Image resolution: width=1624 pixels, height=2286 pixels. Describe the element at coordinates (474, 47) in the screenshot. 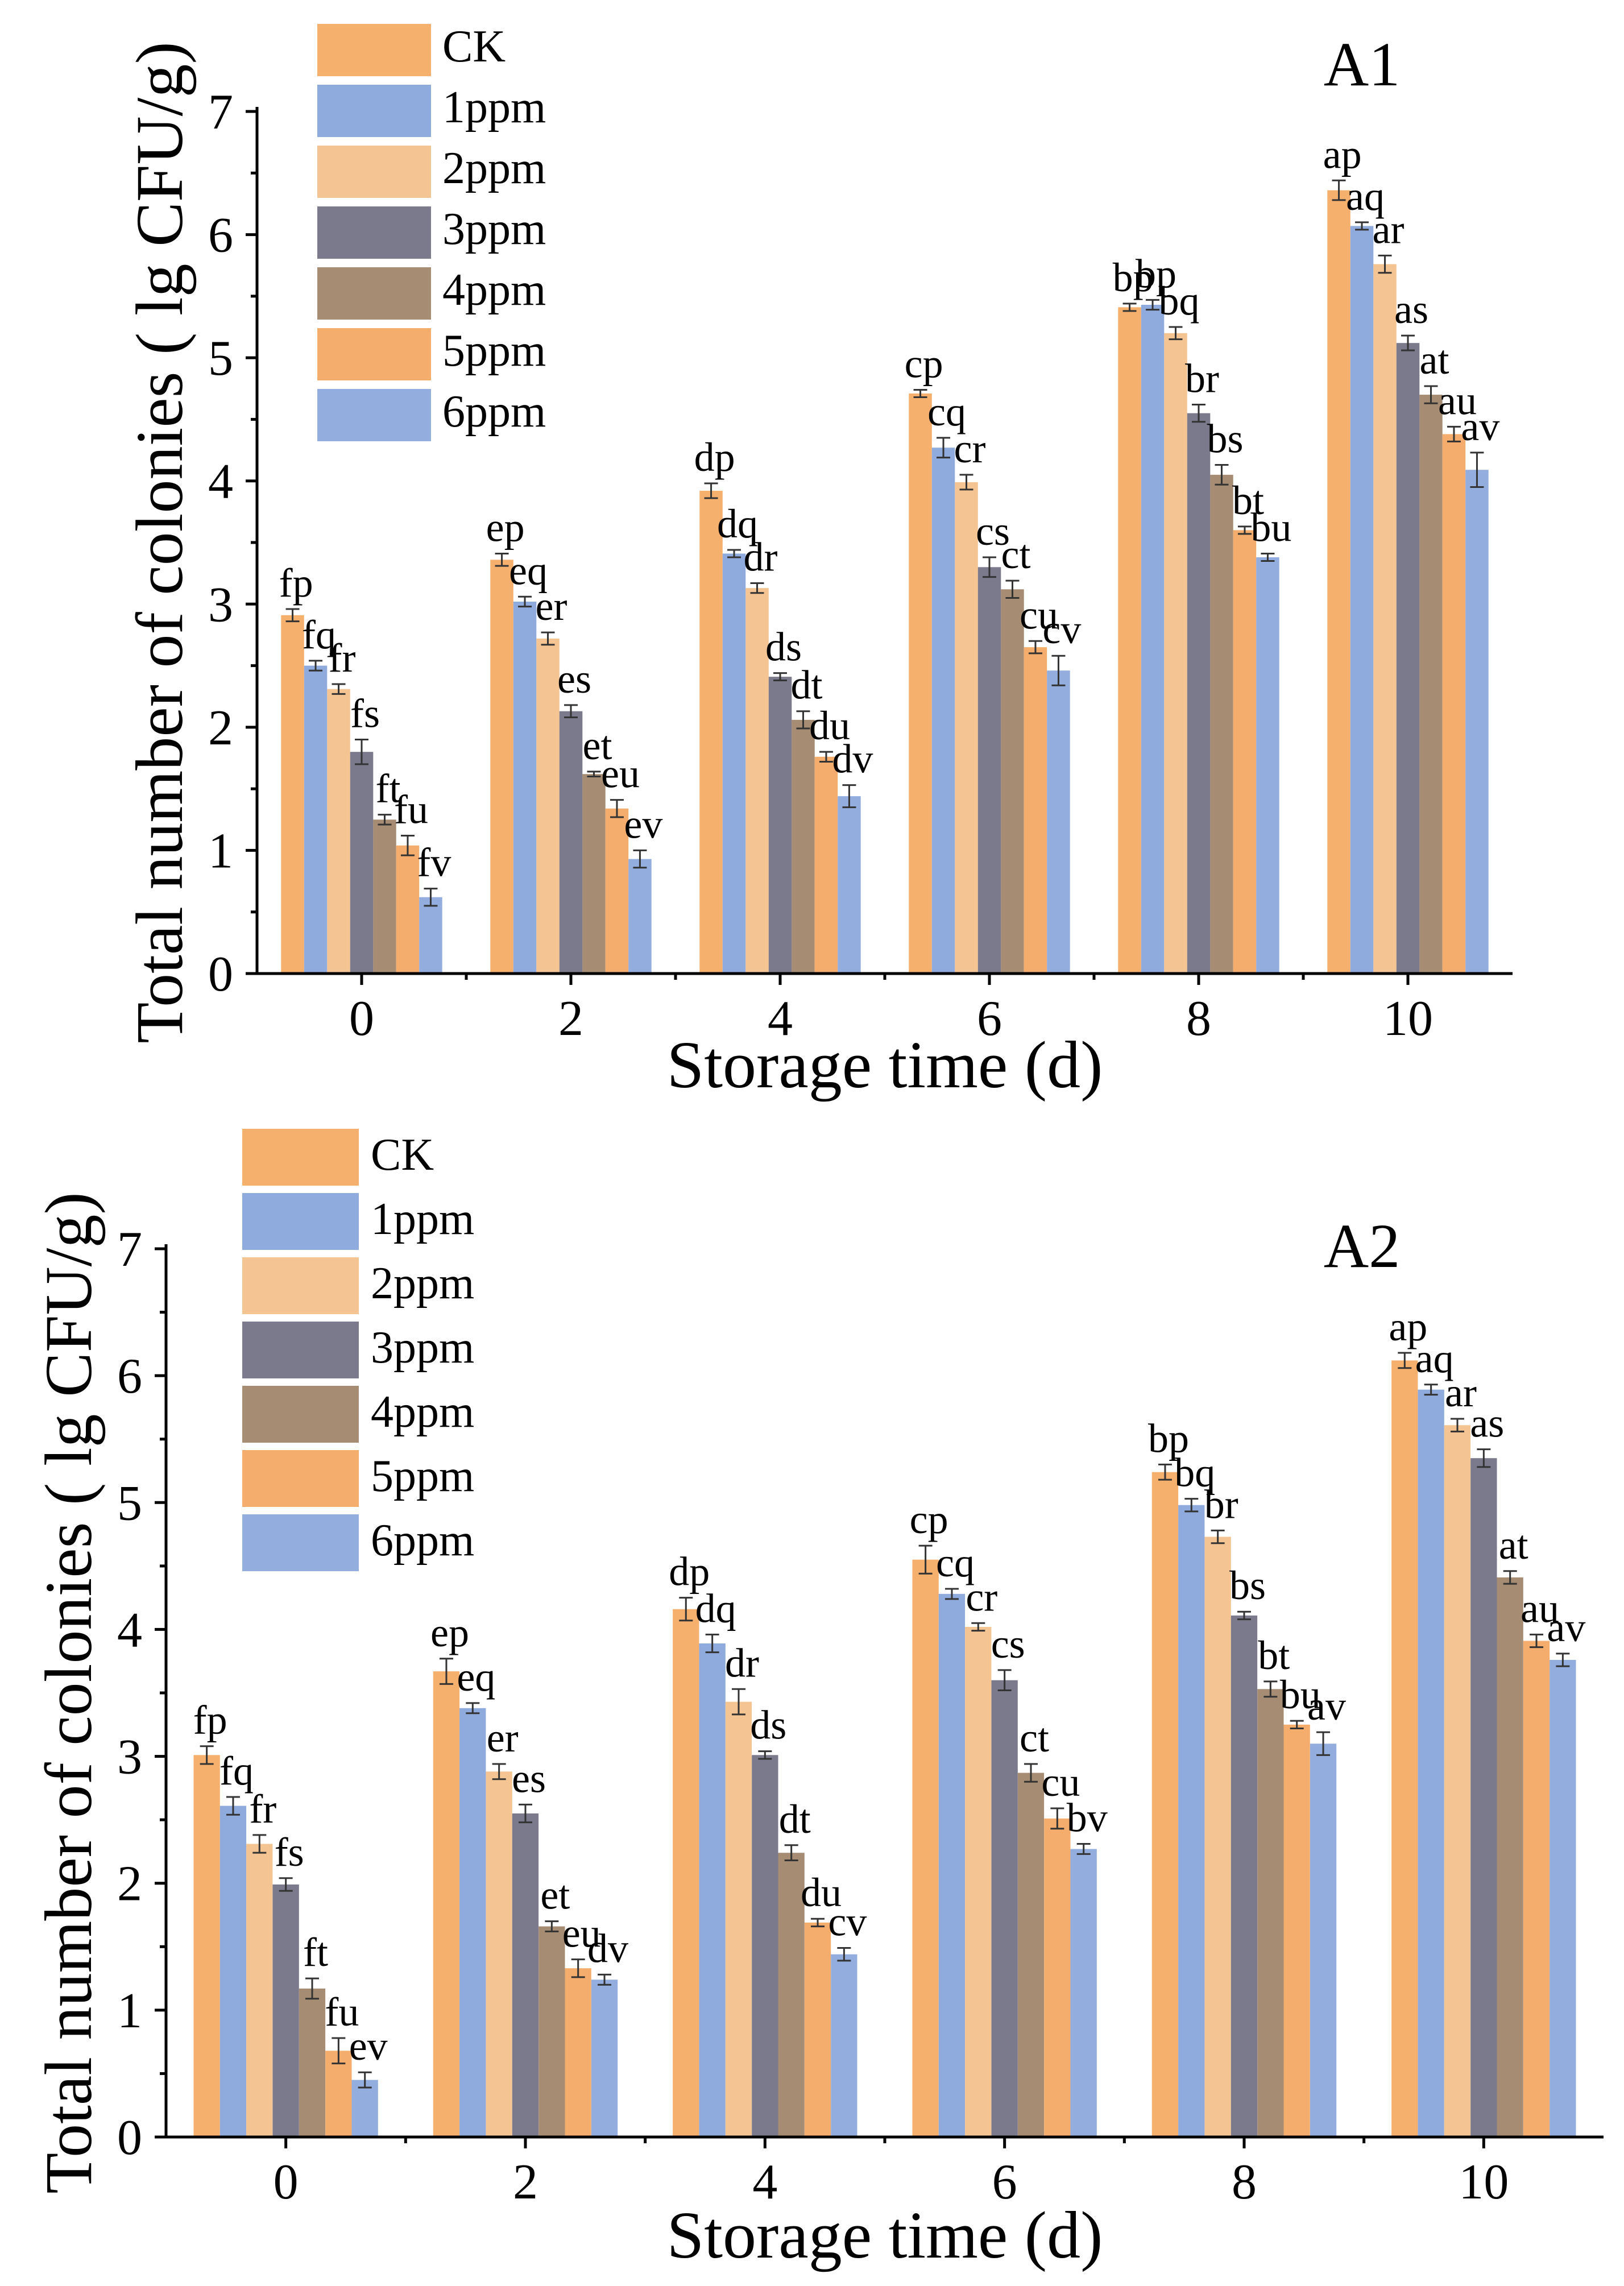

I see `legend-label: CK` at that location.